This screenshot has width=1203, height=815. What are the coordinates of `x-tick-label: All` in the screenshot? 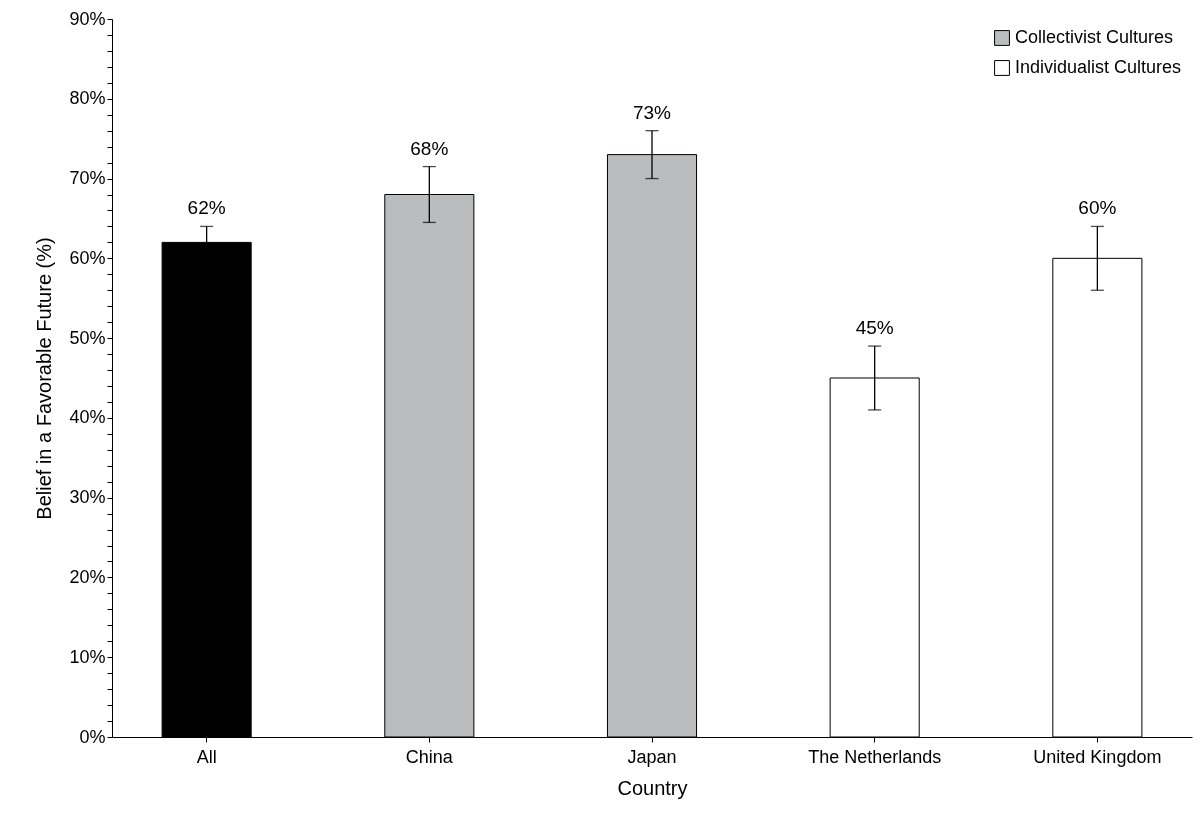 It's located at (206, 756).